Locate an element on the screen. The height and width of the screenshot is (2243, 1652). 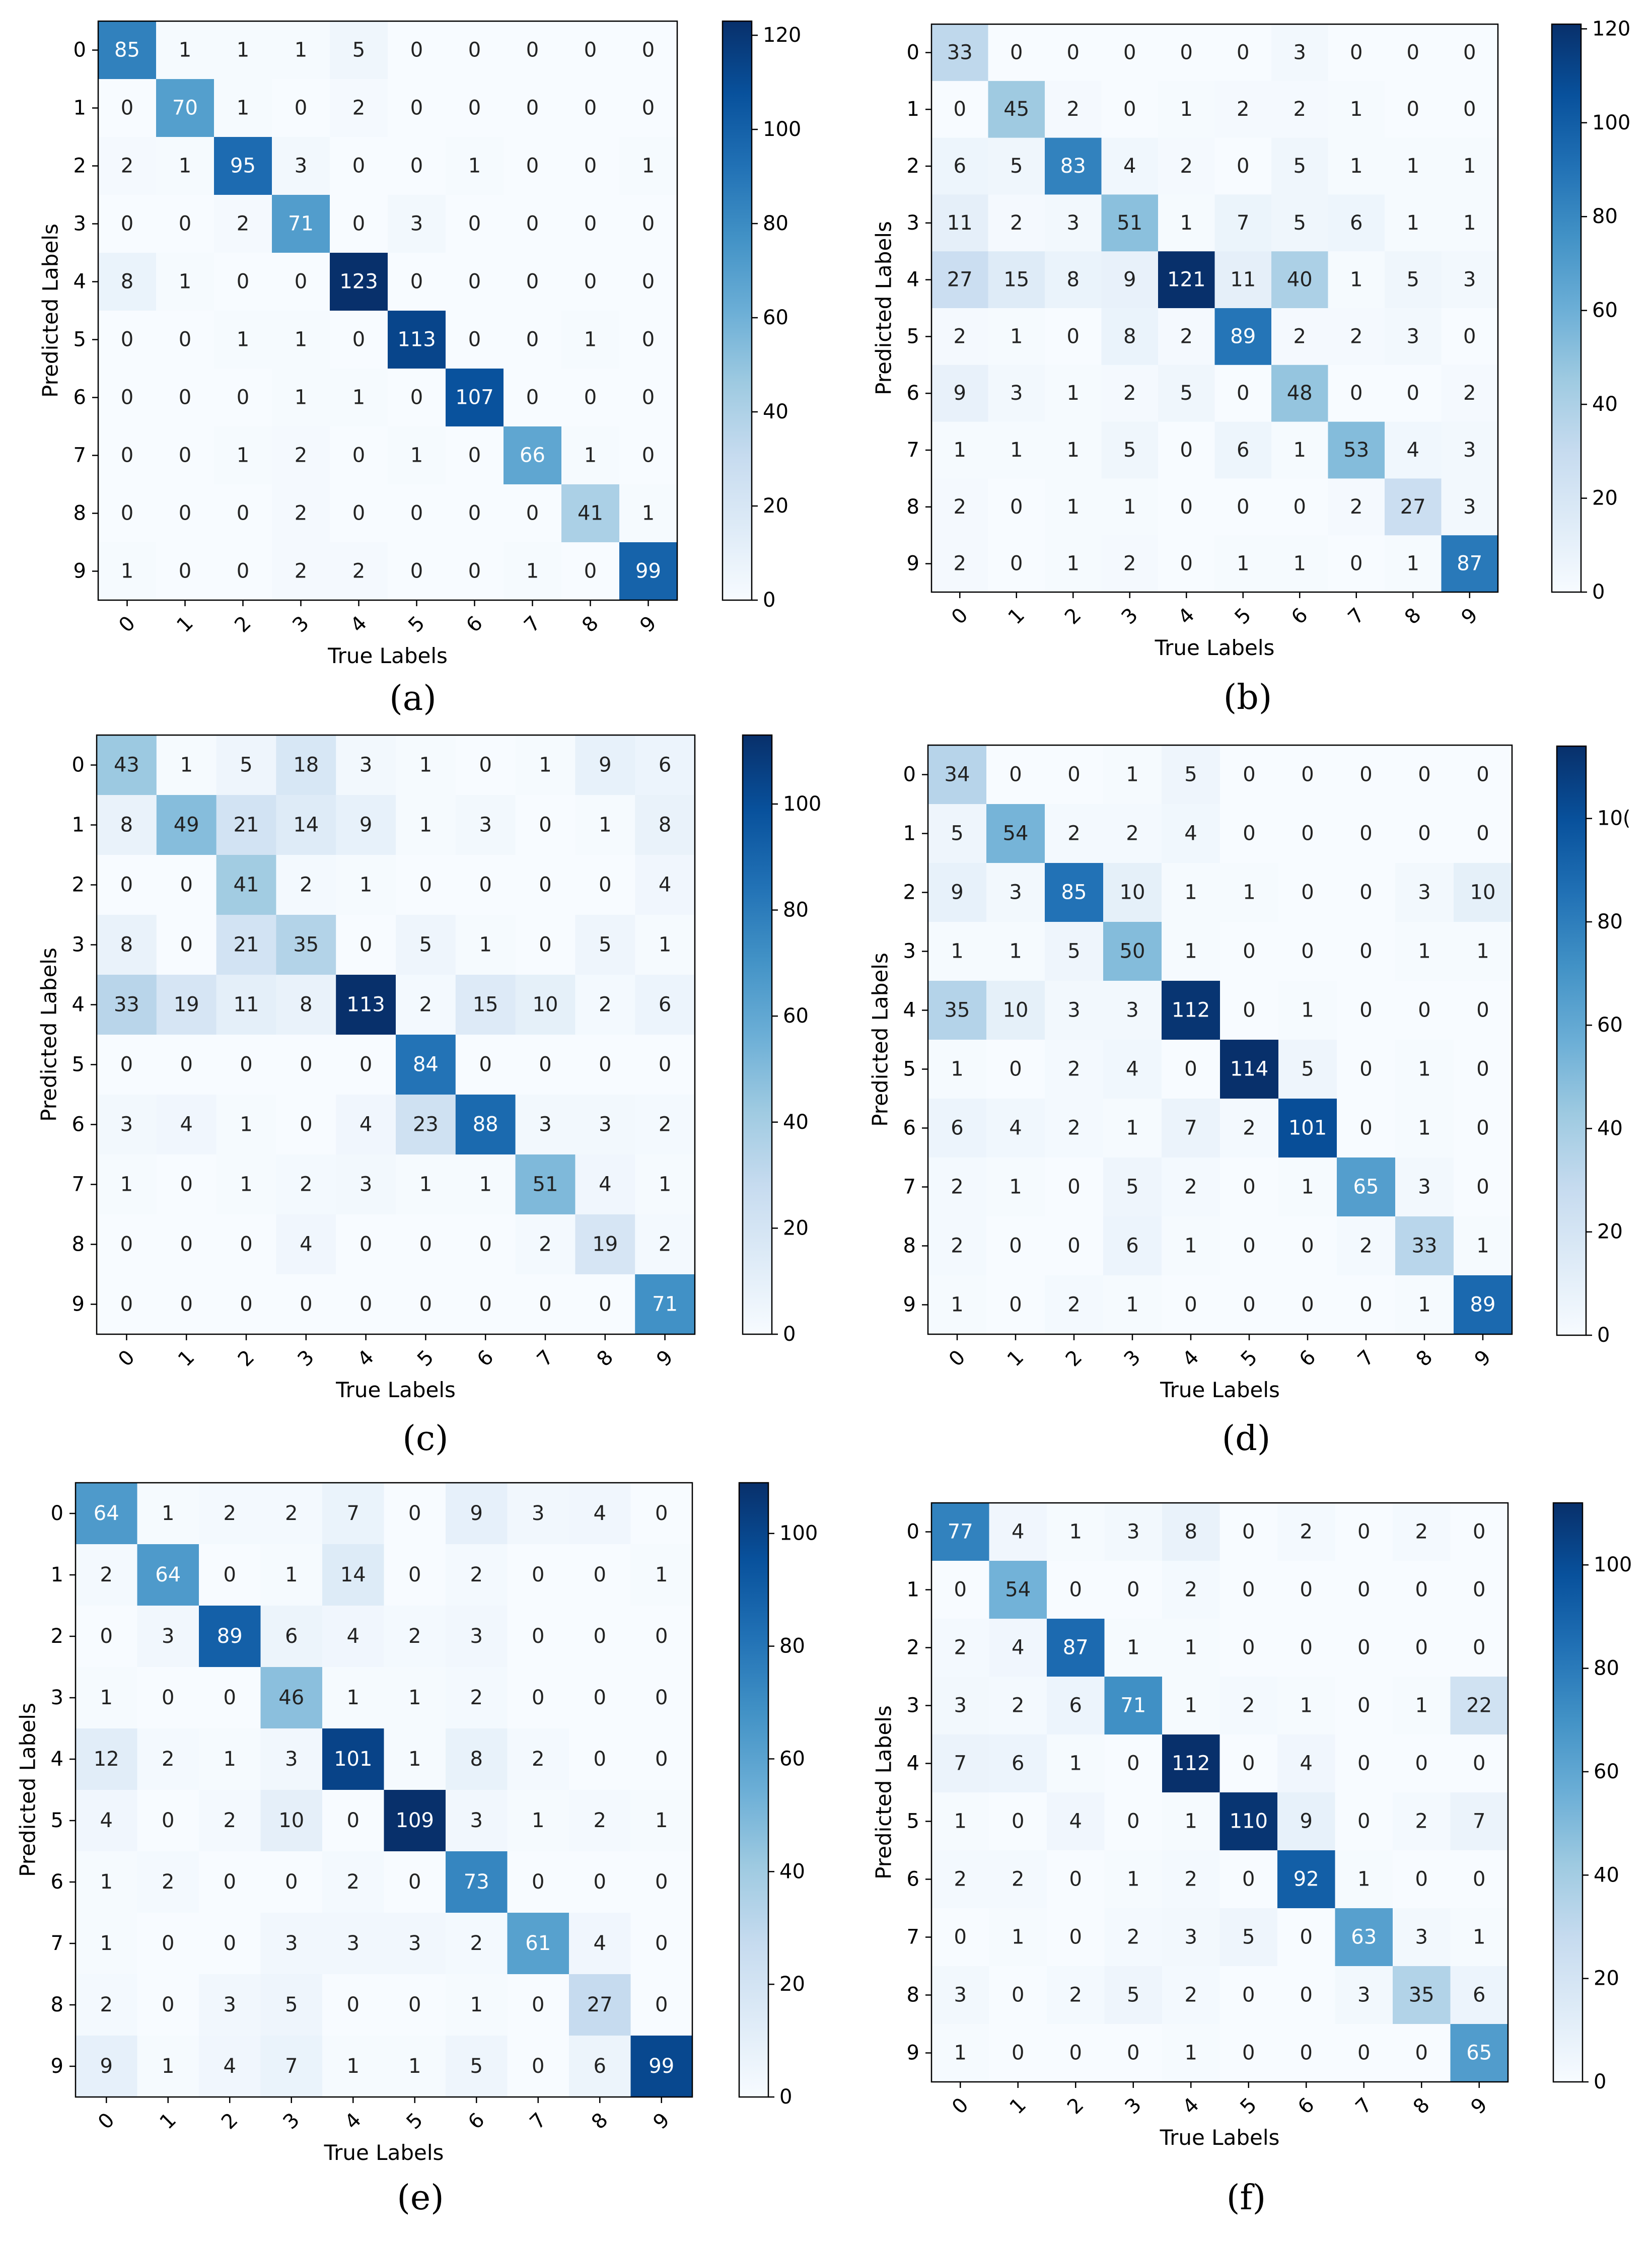
x-tick-label: 2 is located at coordinates (230, 2121).